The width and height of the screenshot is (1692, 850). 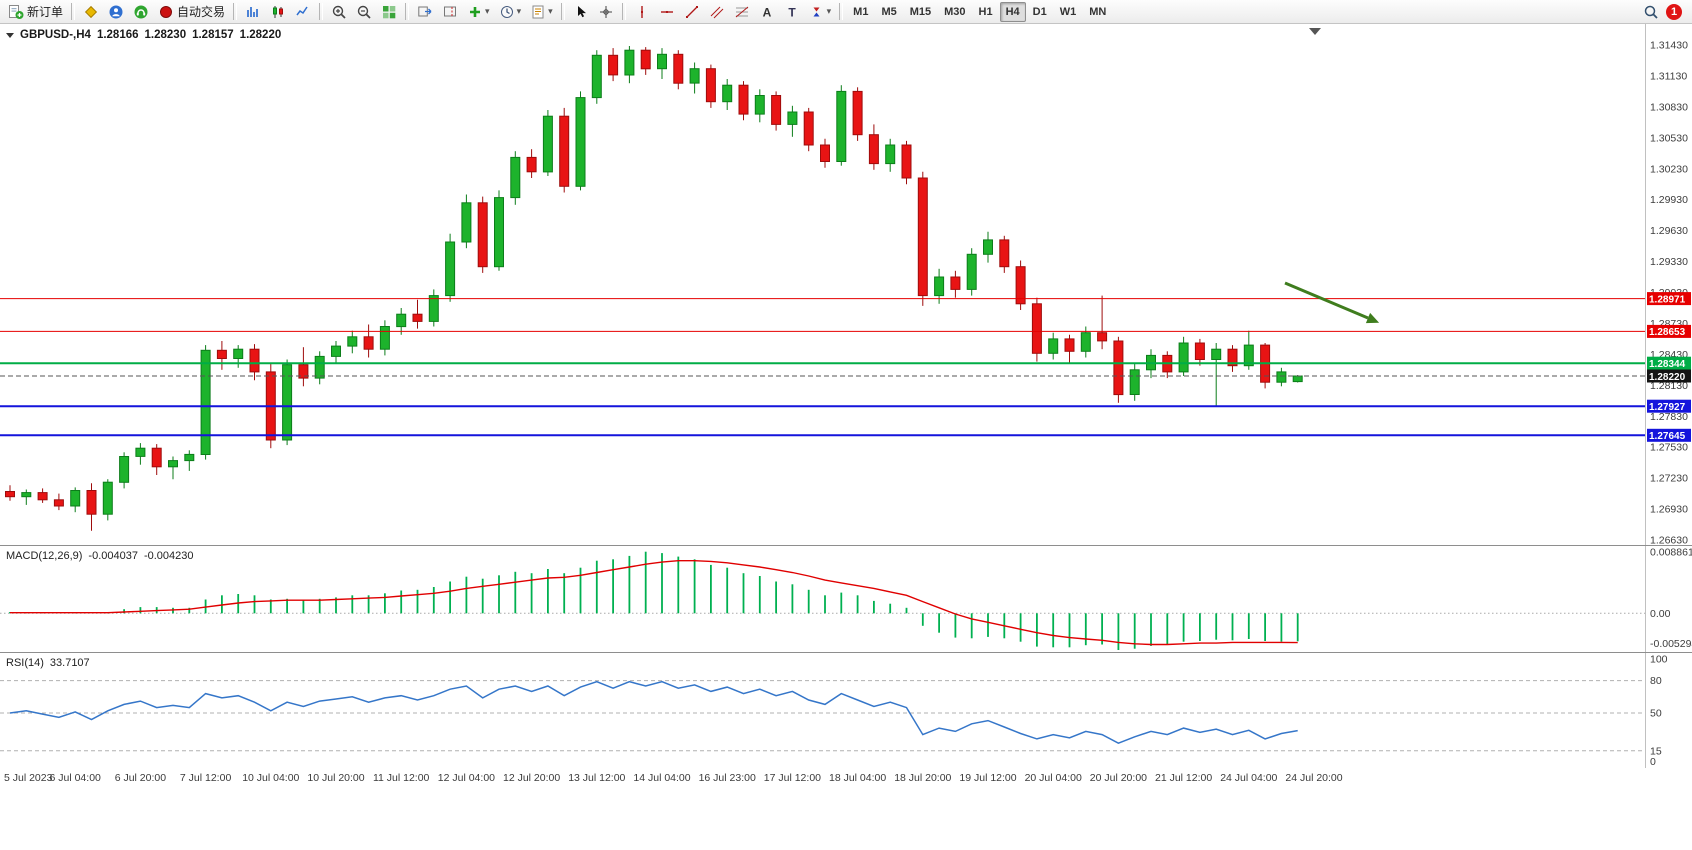 What do you see at coordinates (1098, 11) in the screenshot?
I see `timeframe-mn: MN` at bounding box center [1098, 11].